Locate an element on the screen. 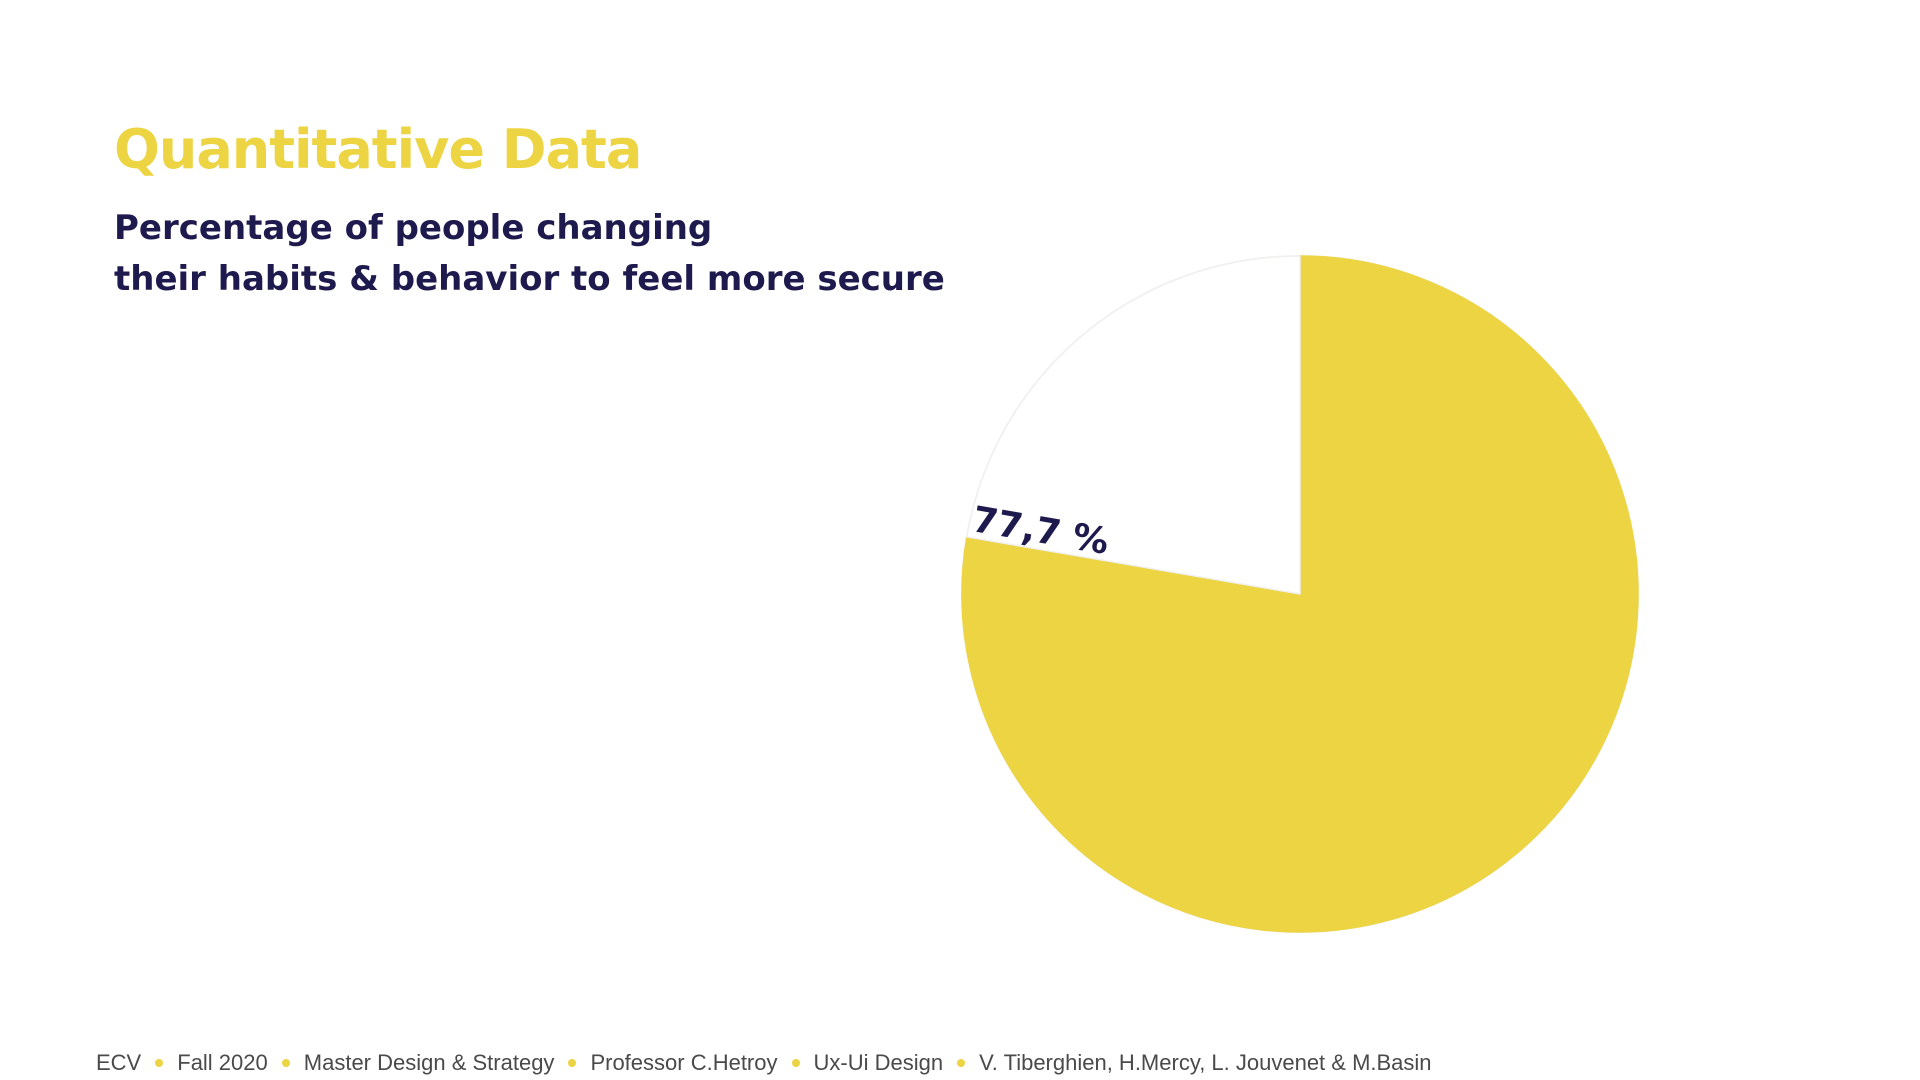 The width and height of the screenshot is (1920, 1080). footer-item: Ux-Ui Design is located at coordinates (878, 1062).